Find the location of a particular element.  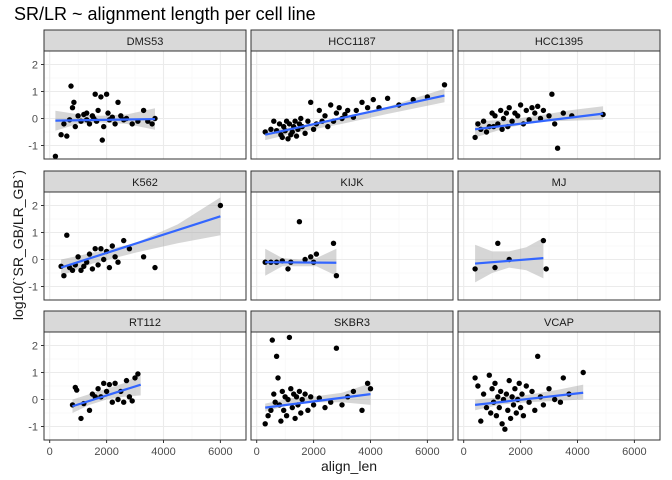

x-tick-label: 6000 is located at coordinates (220, 452).